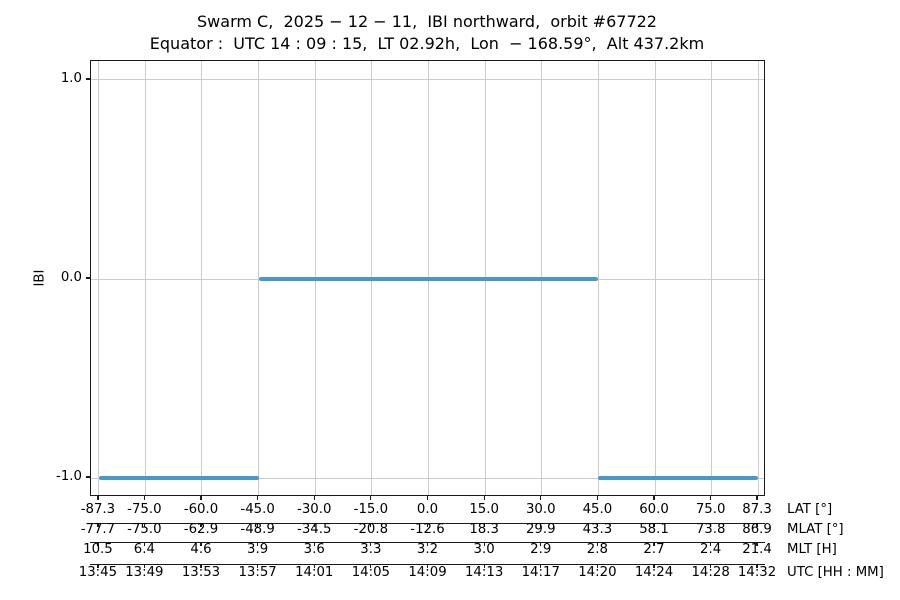 This screenshot has height=600, width=900. Describe the element at coordinates (484, 509) in the screenshot. I see `x-tick-label: 15.0` at that location.